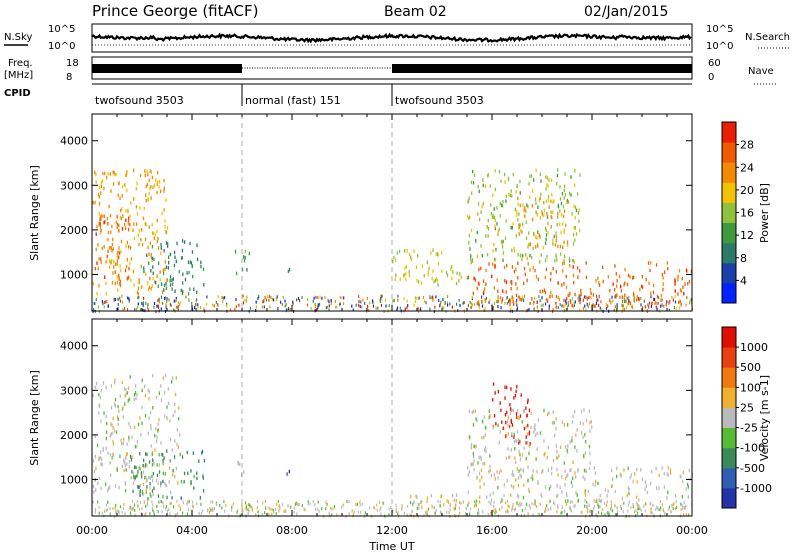 Image resolution: width=800 pixels, height=554 pixels. I want to click on freq-tick-top: 18, so click(72, 63).